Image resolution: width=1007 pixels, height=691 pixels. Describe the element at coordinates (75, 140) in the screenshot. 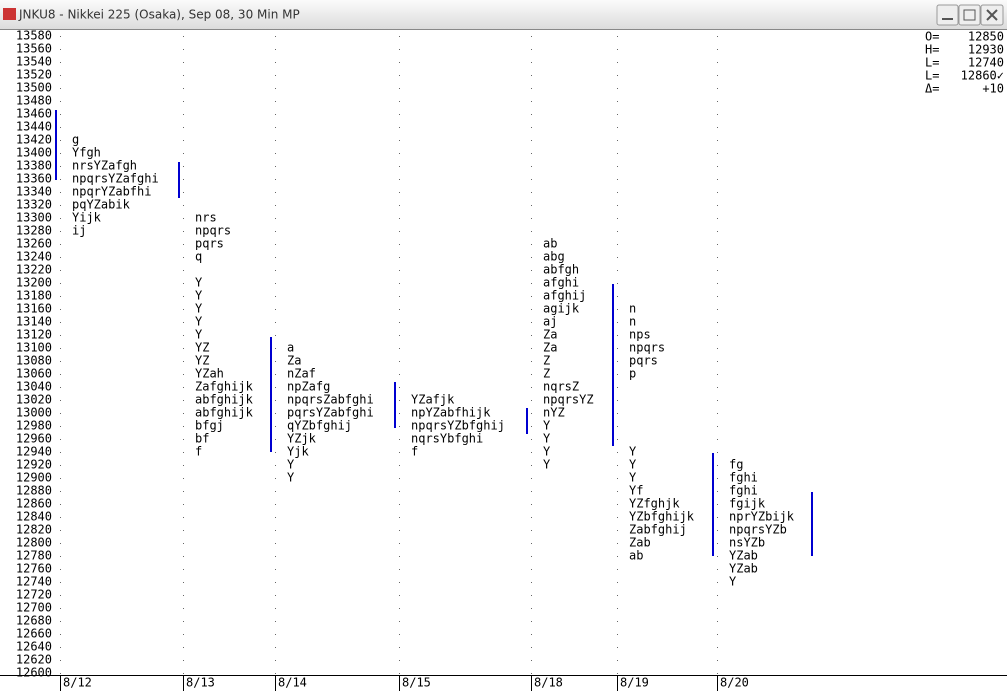

I see `tpo-row: g` at that location.